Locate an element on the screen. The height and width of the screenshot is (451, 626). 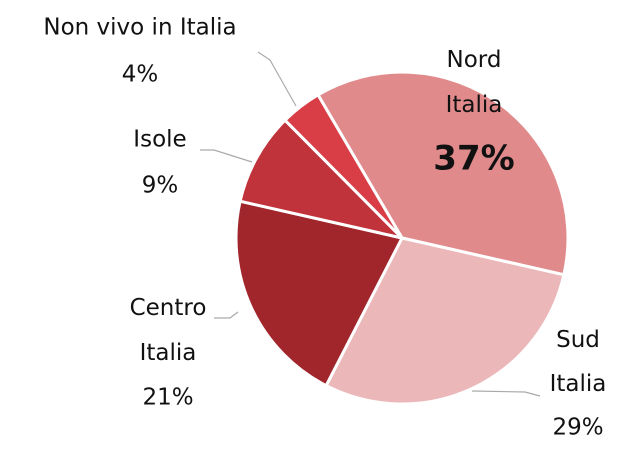
value-label: 4% is located at coordinates (140, 75).